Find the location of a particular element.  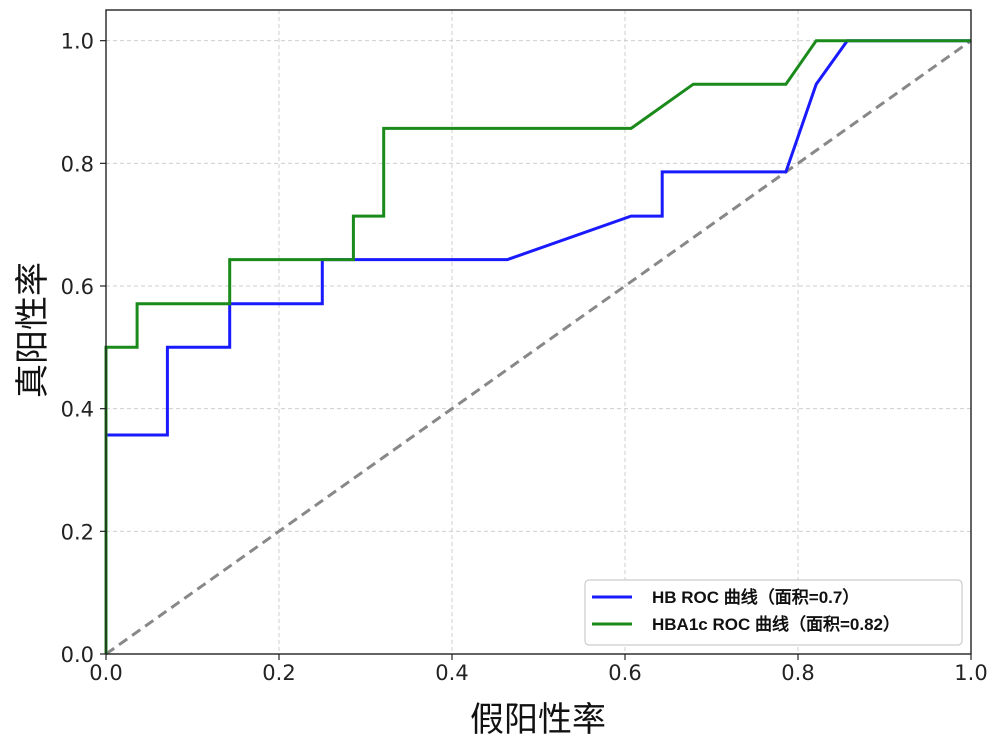

y-tick-label: 0.4 is located at coordinates (77, 410).